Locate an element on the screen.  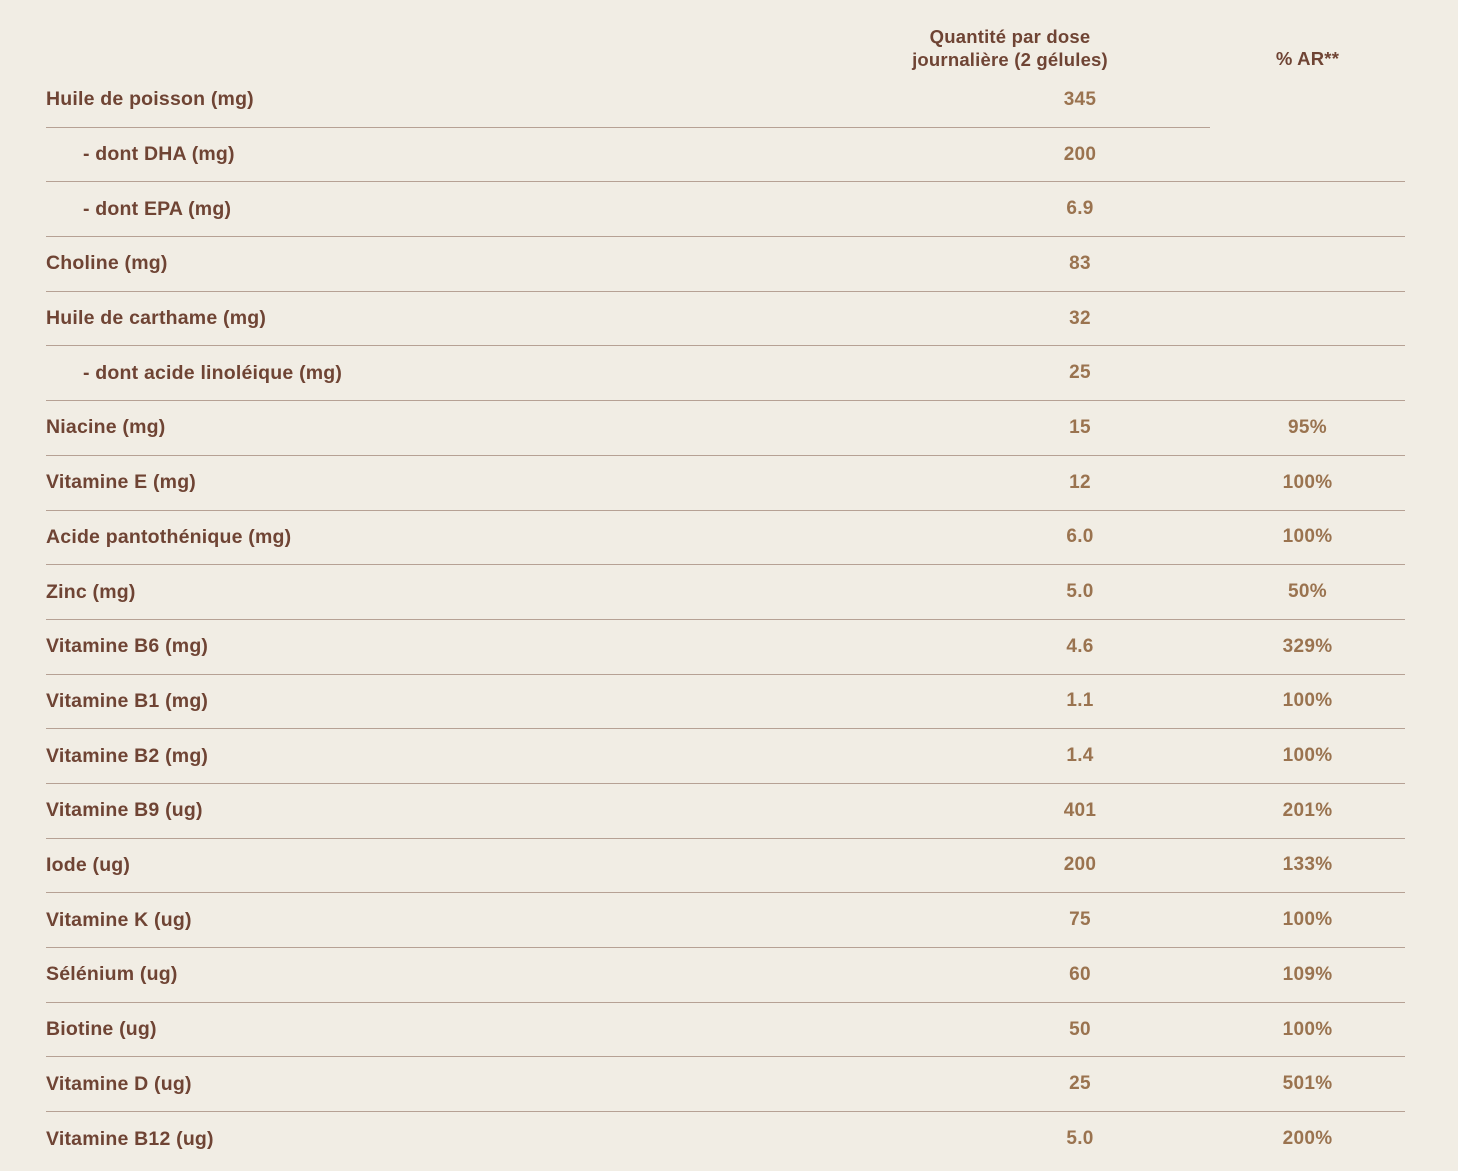
row-ar-value: 95% is located at coordinates (1307, 428).